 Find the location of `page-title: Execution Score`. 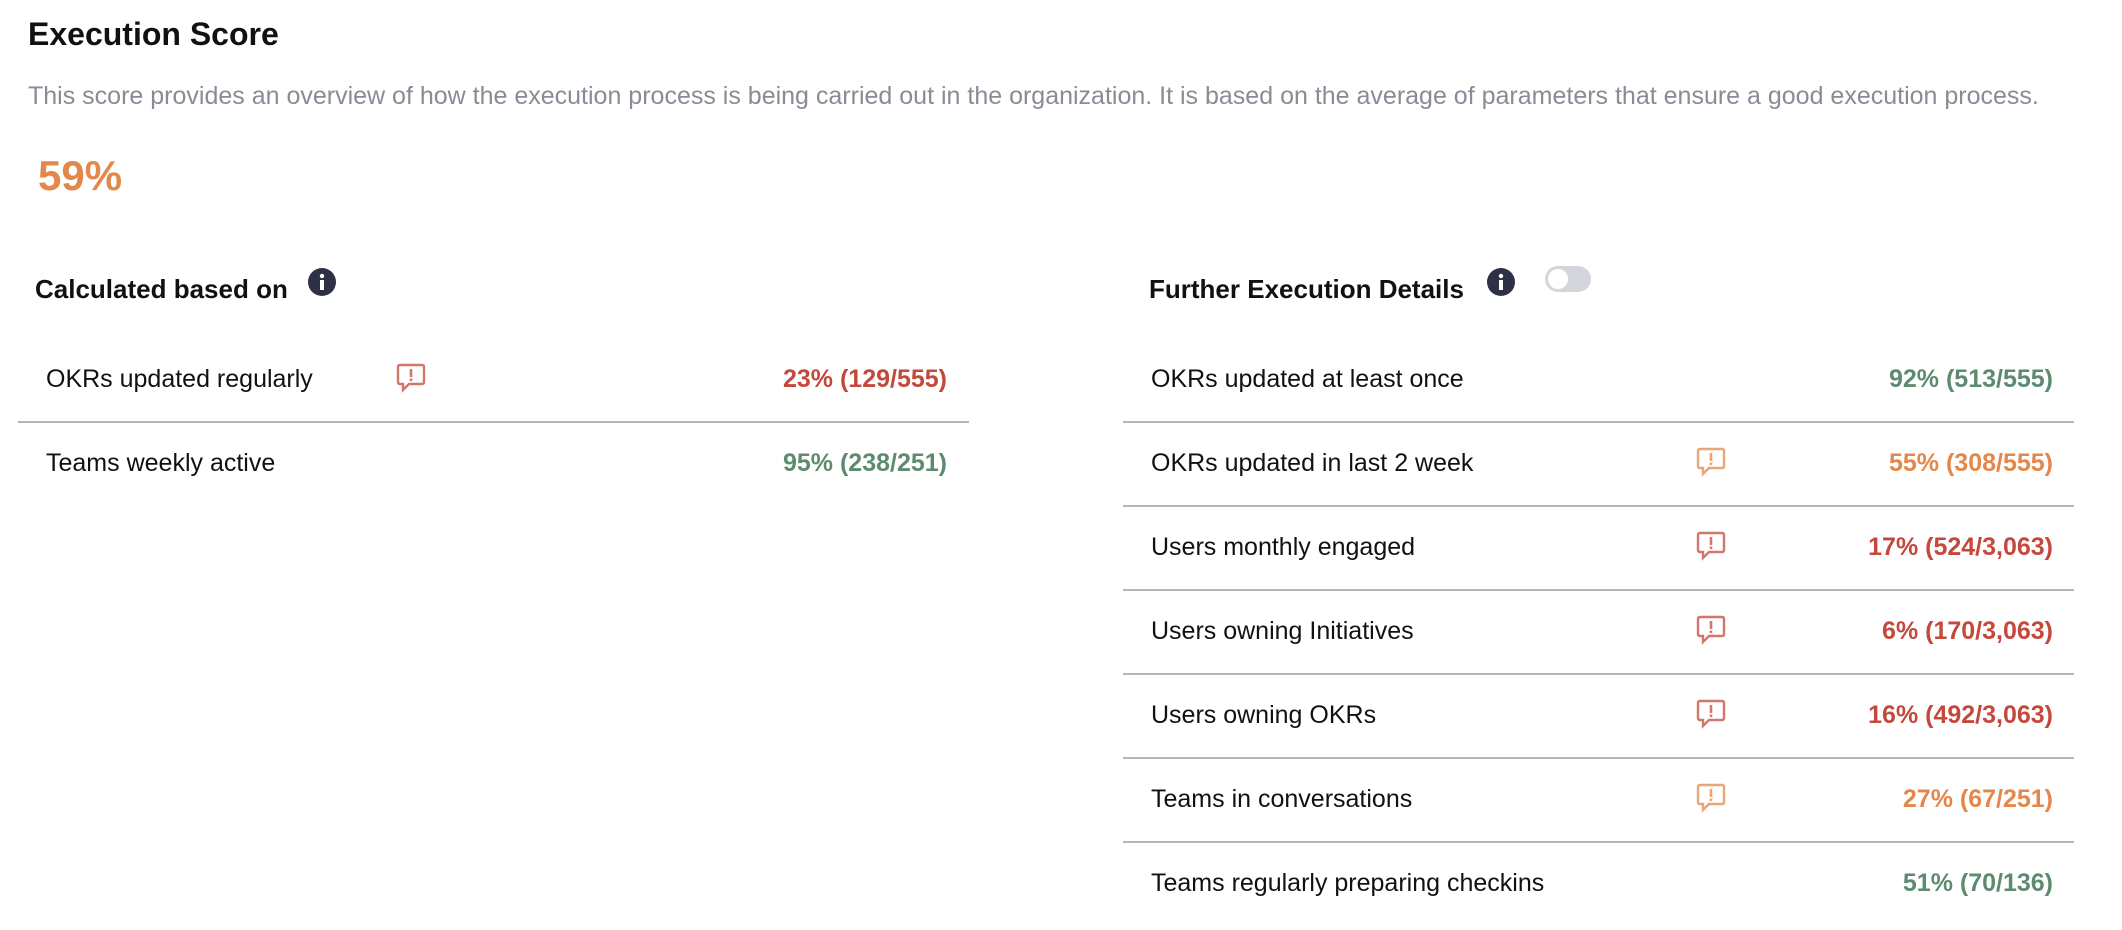

page-title: Execution Score is located at coordinates (153, 34).